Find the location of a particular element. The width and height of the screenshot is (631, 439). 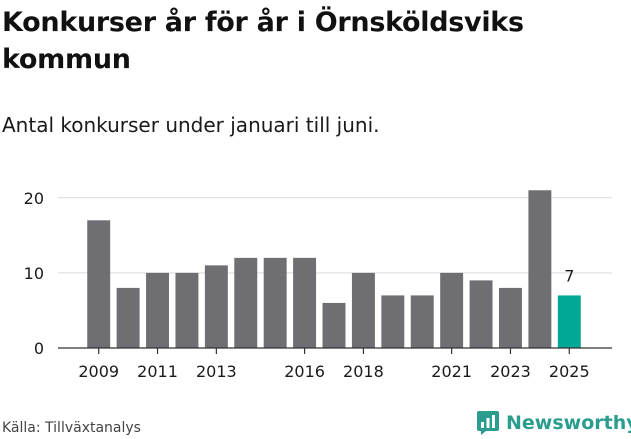

bar-2015 is located at coordinates (275, 302).